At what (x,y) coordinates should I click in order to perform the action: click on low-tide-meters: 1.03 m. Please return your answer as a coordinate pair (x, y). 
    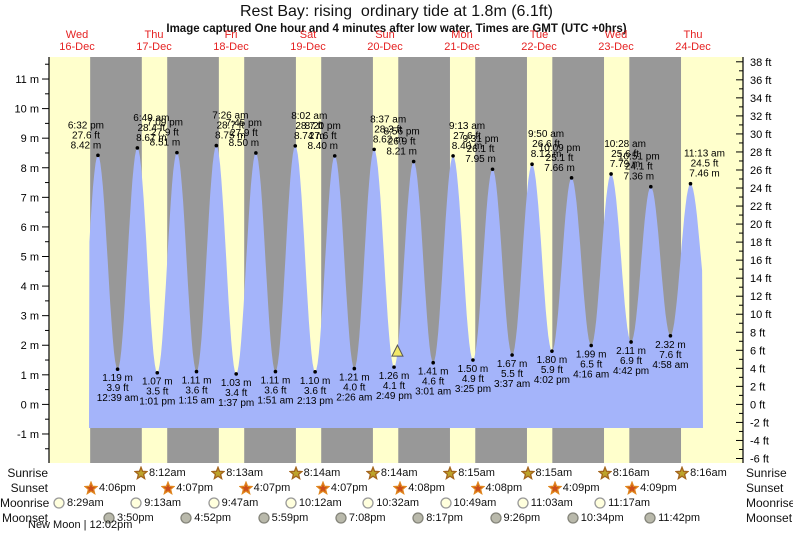
    Looking at the image, I should click on (236, 383).